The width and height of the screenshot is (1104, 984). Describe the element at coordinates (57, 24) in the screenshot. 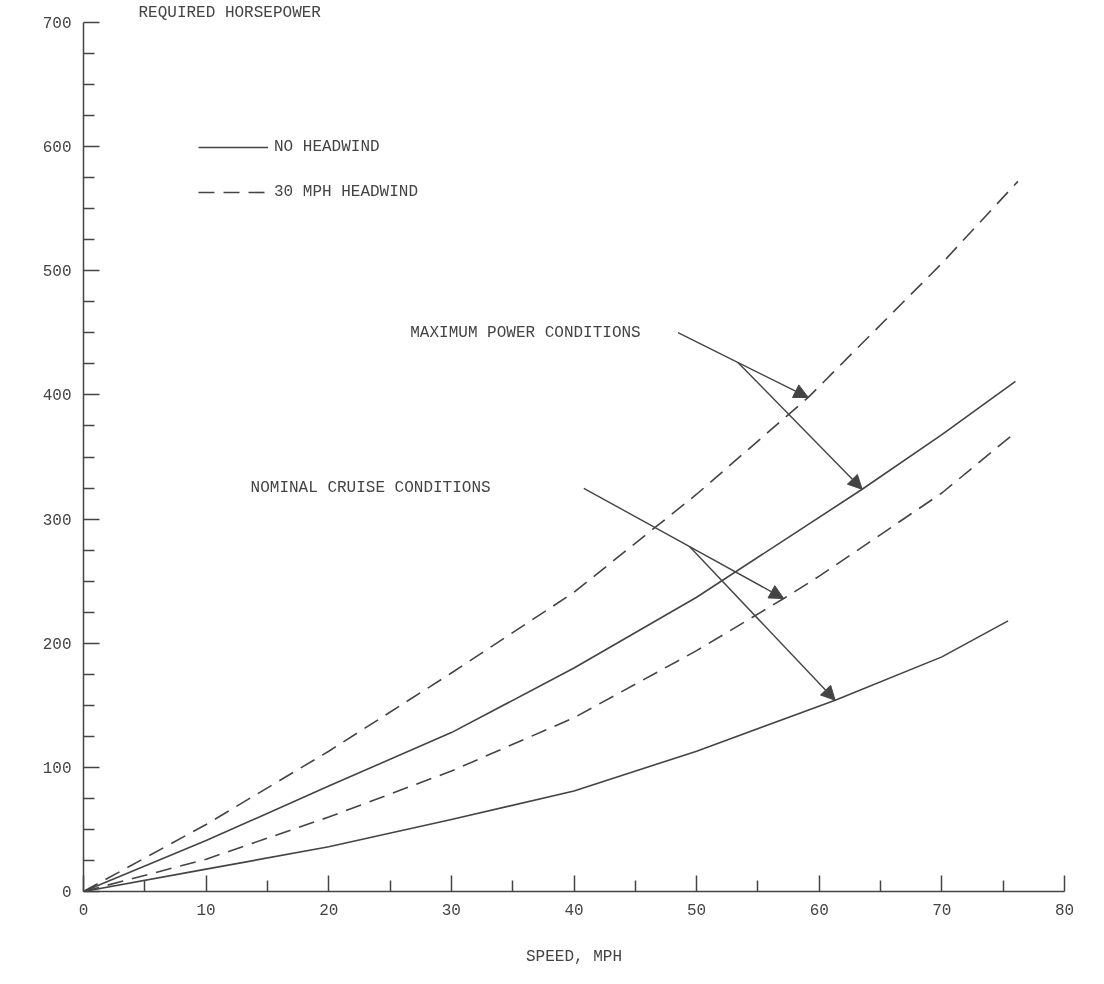

I see `y-tick-label: 700` at that location.